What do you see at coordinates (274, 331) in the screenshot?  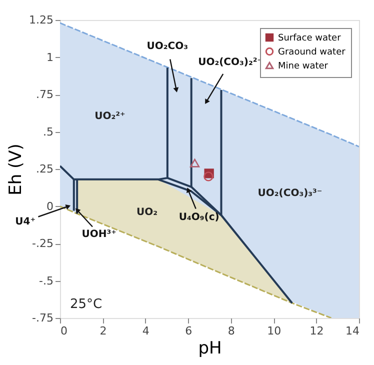 I see `x-tick-label: 10` at bounding box center [274, 331].